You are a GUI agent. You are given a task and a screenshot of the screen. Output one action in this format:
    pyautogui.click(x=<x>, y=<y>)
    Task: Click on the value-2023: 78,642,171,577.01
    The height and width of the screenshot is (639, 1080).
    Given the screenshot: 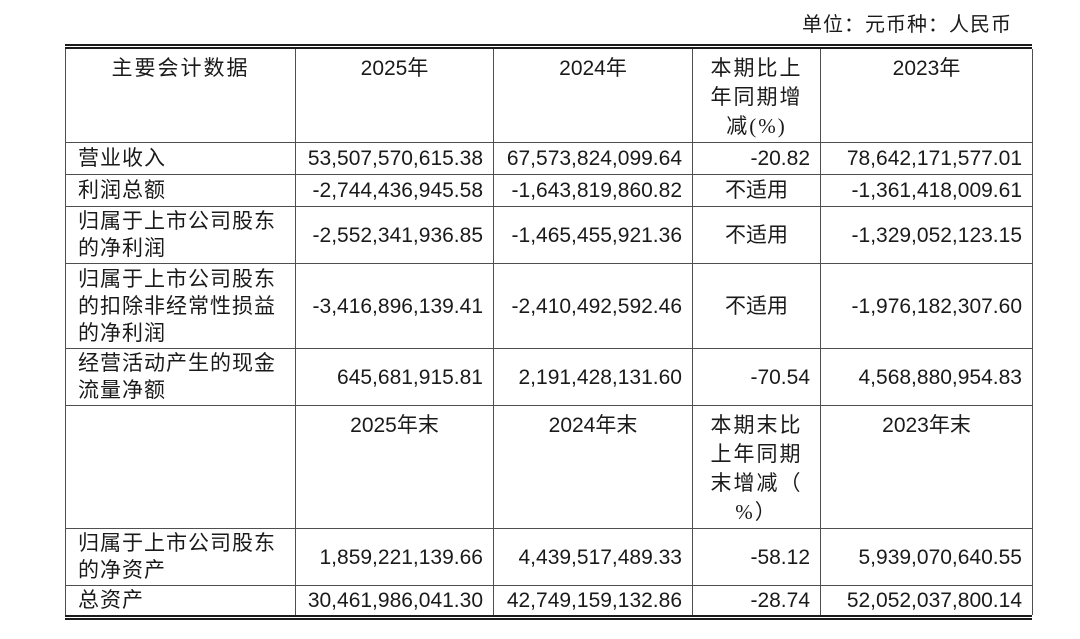 What is the action you would take?
    pyautogui.click(x=926, y=158)
    